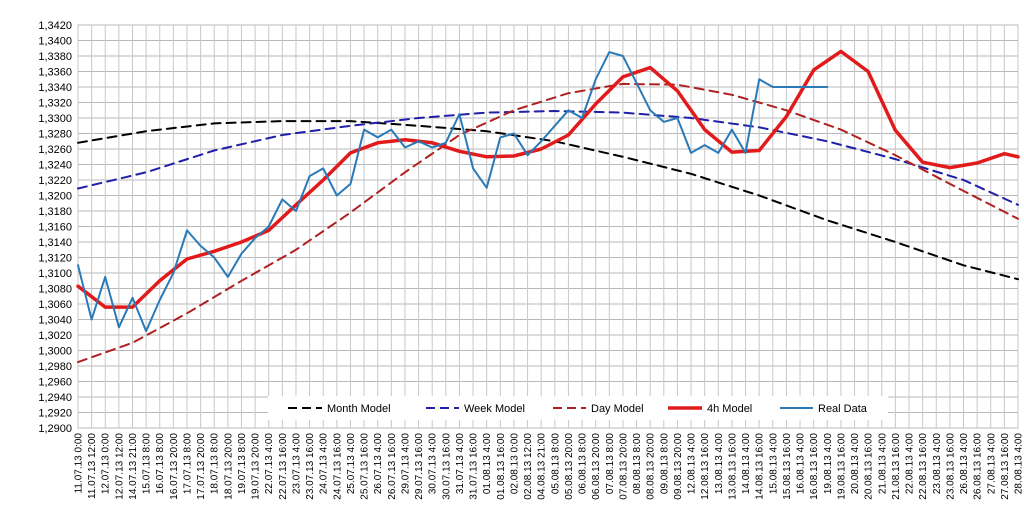 The image size is (1024, 526). What do you see at coordinates (610, 464) in the screenshot?
I see `x-tick-label: 07.08.13 8:00` at bounding box center [610, 464].